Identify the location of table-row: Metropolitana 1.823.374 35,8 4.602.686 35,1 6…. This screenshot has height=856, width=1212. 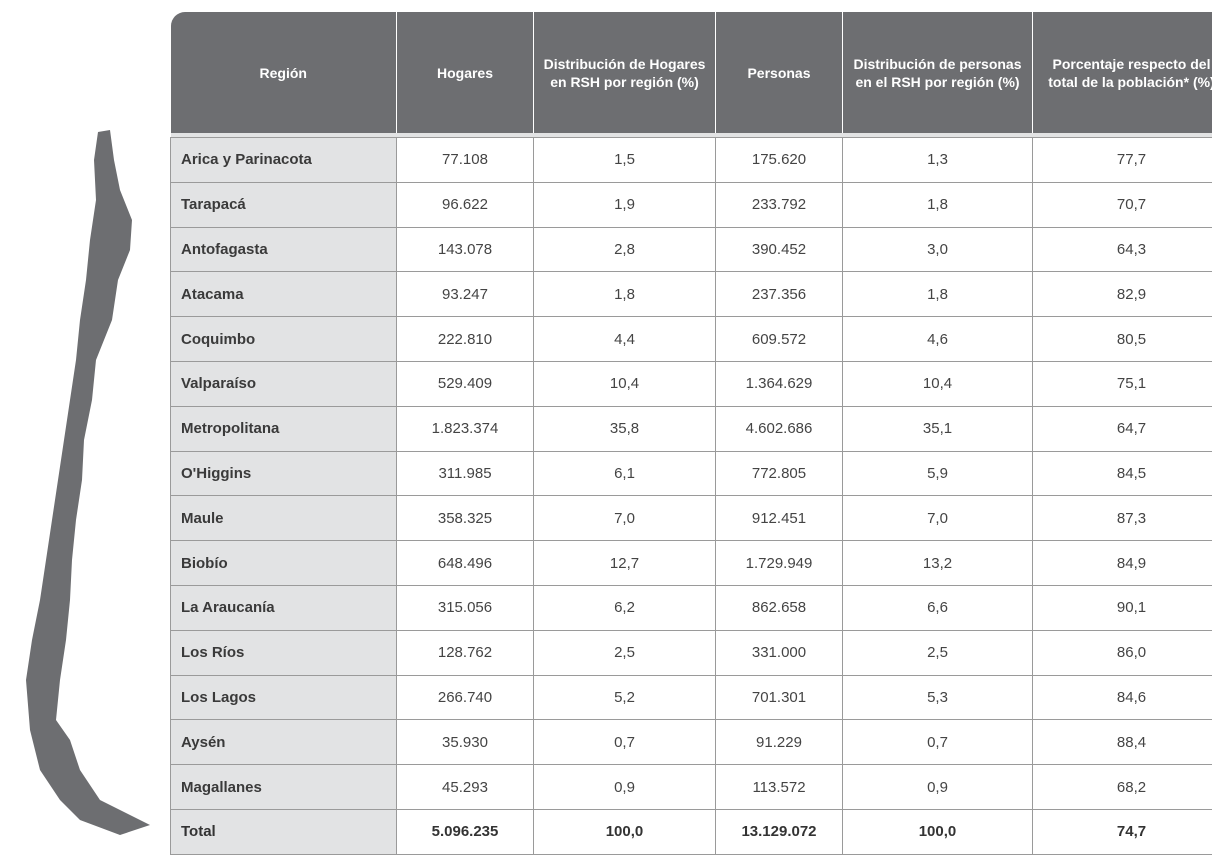
(691, 428).